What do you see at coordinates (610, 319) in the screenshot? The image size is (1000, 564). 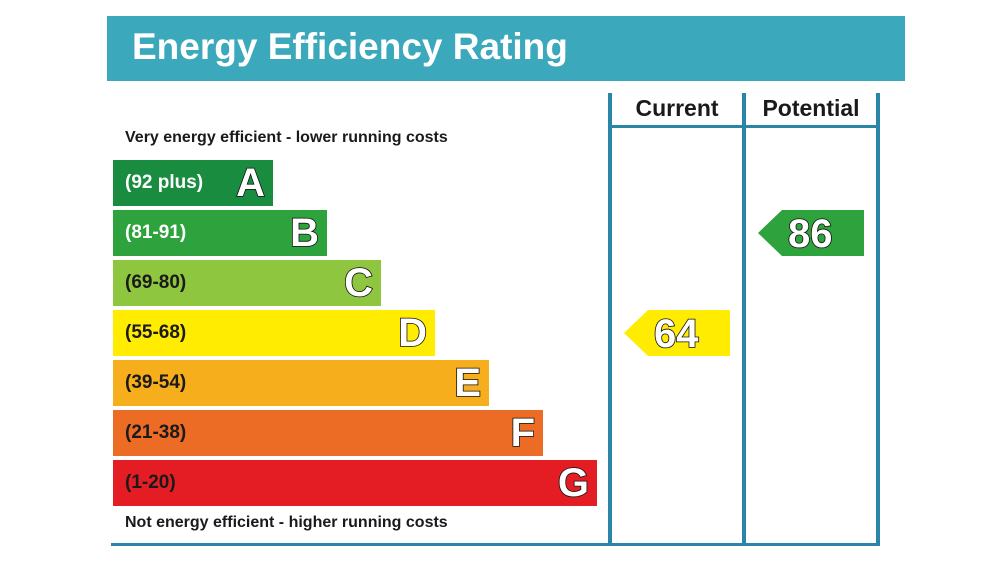 I see `current-left-border` at bounding box center [610, 319].